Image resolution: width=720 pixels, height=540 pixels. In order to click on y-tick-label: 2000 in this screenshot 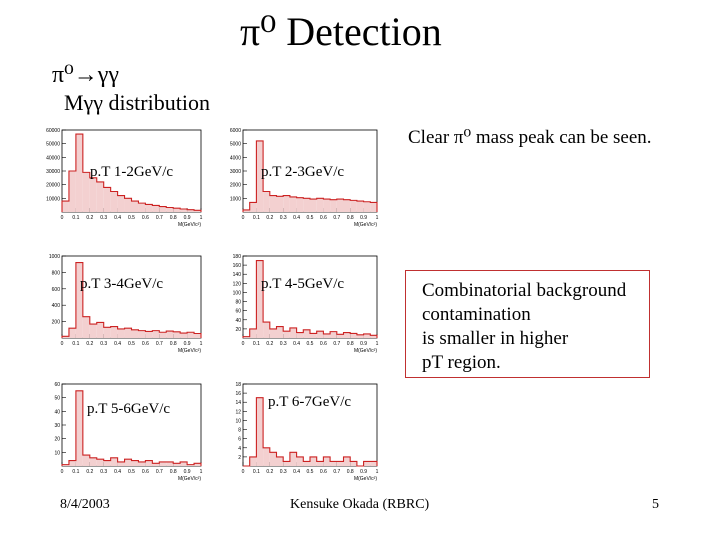, I will do `click(235, 186)`.